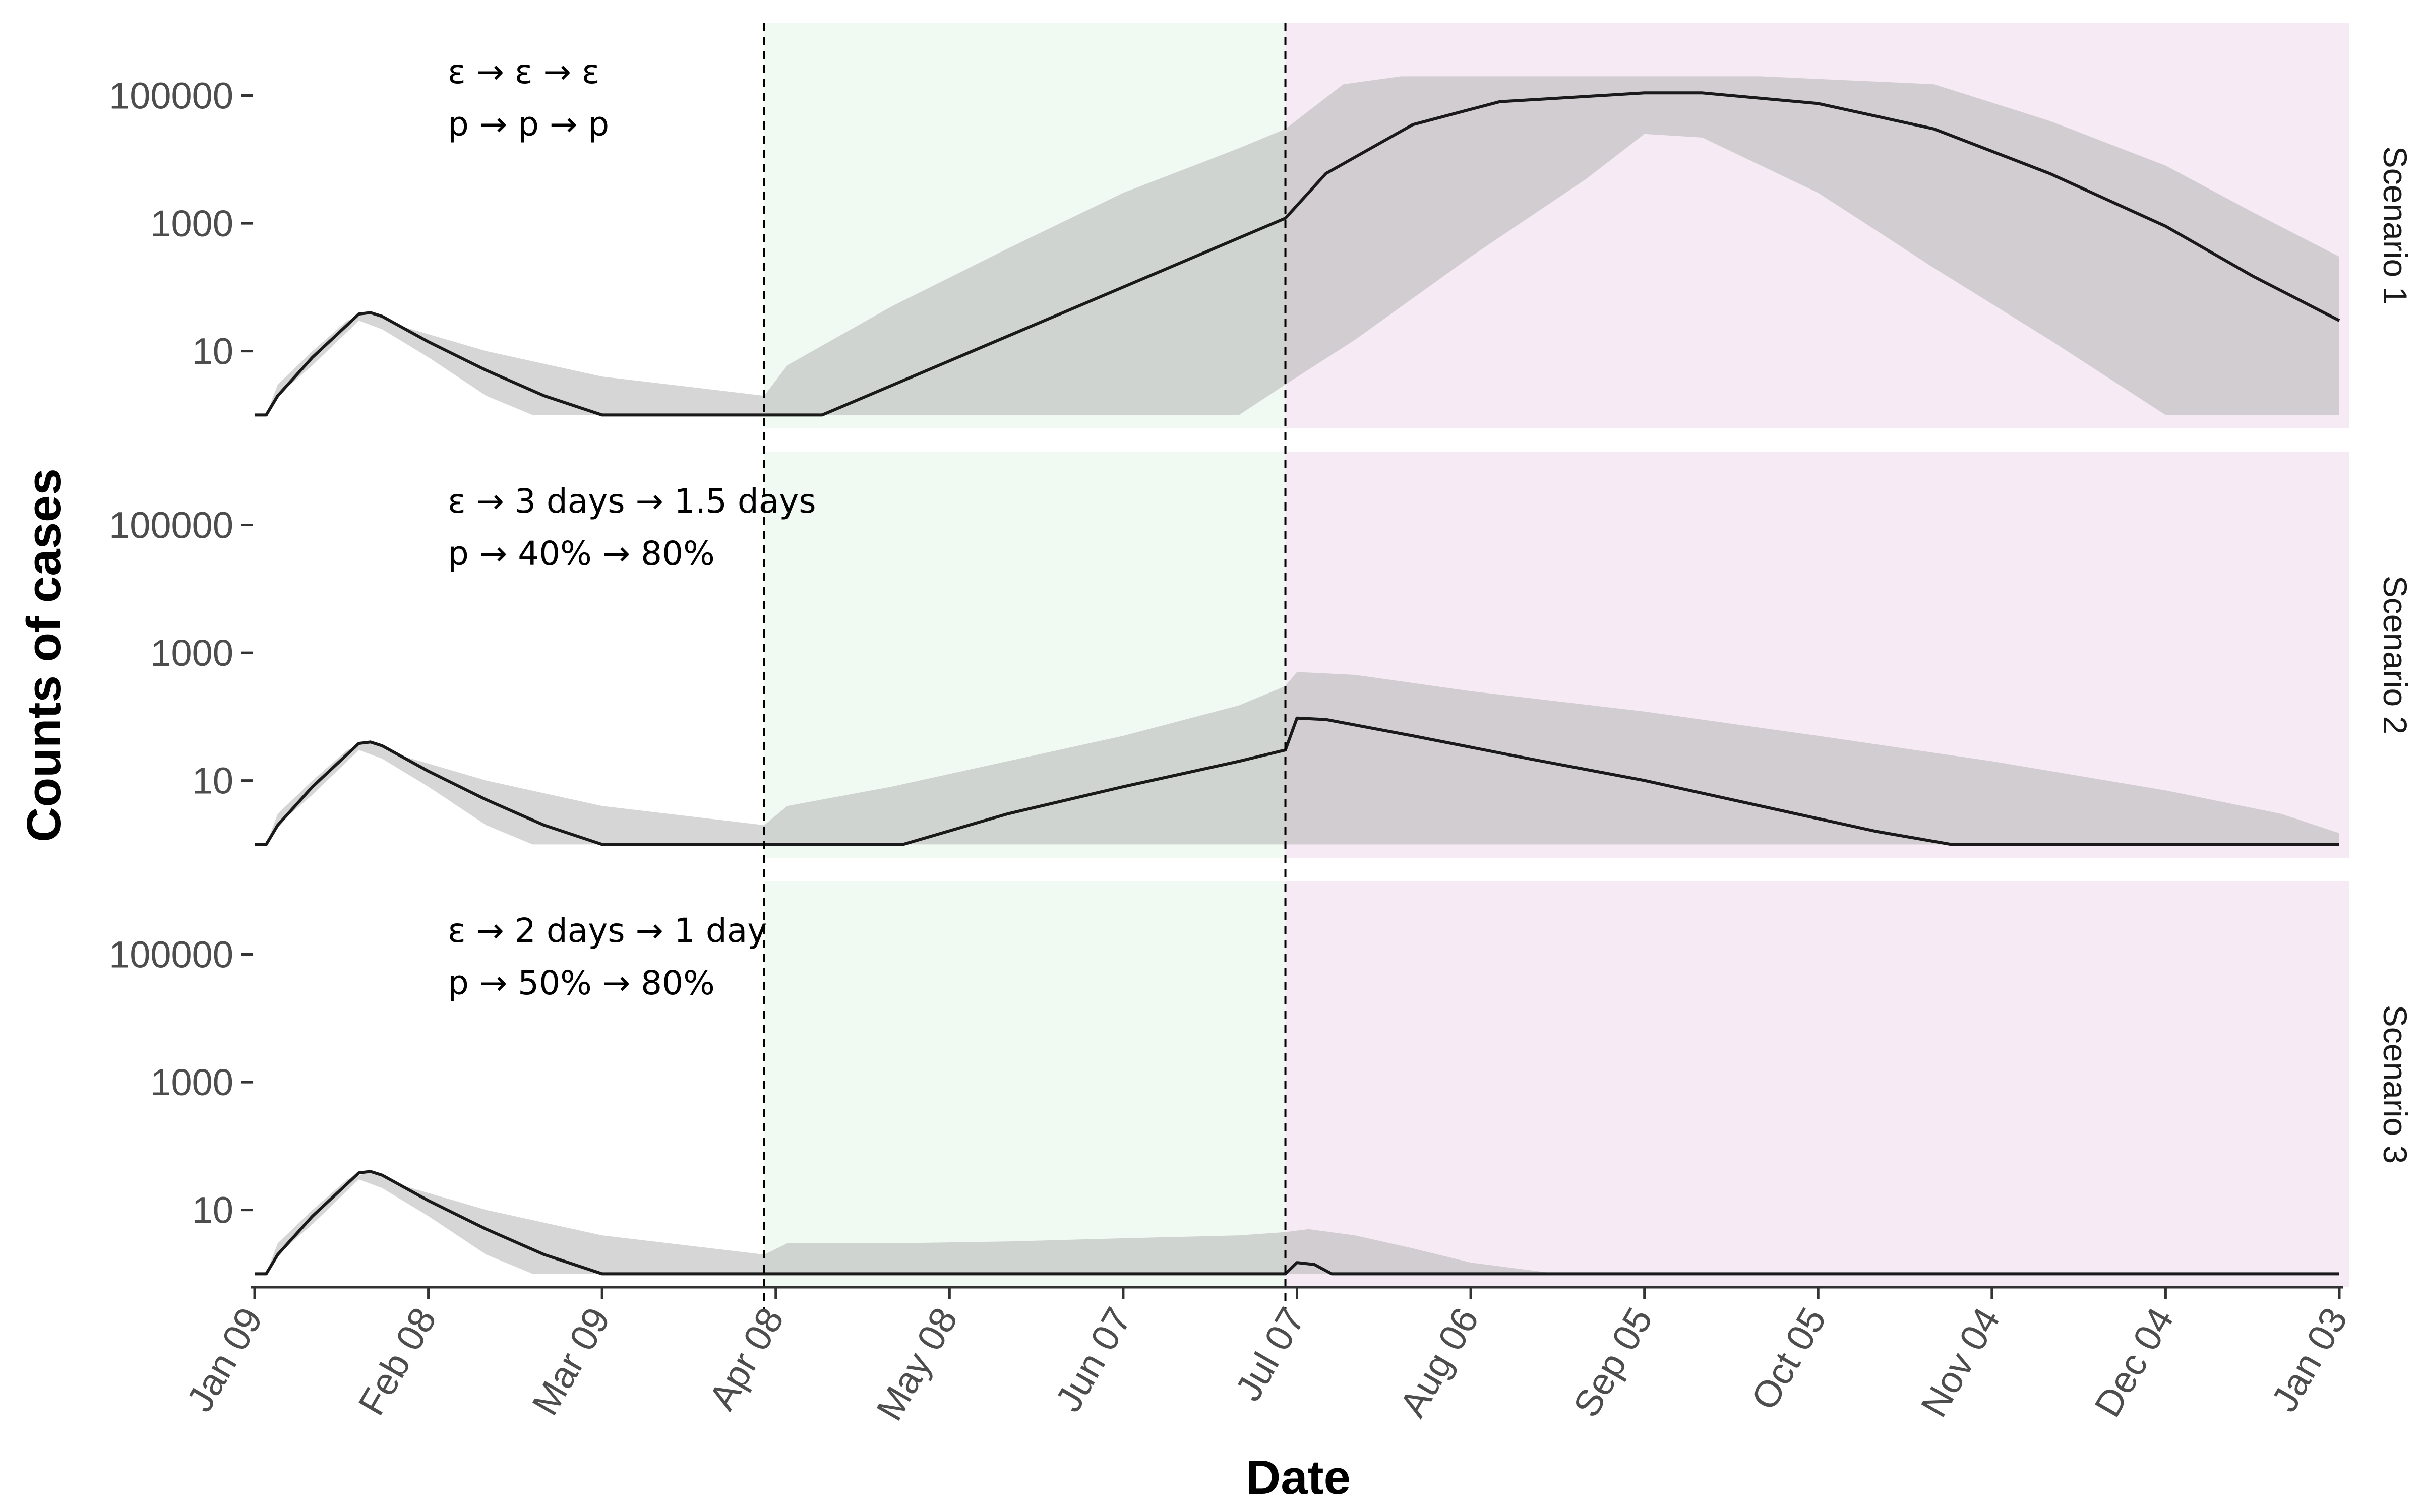 This screenshot has height=1512, width=2420. What do you see at coordinates (1960, 1362) in the screenshot?
I see `x-tick-label: Nov 04` at bounding box center [1960, 1362].